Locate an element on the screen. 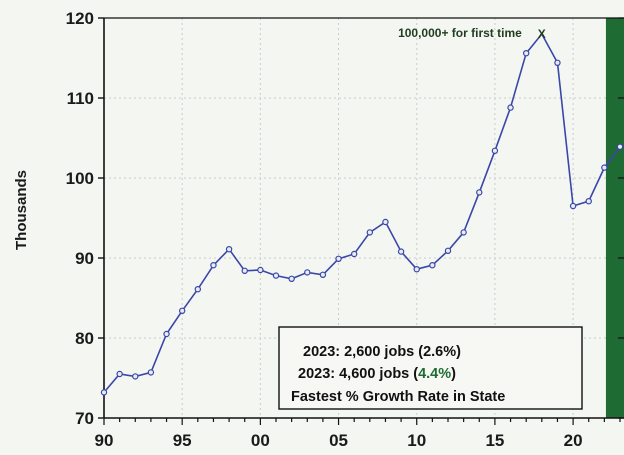 The height and width of the screenshot is (455, 624). x-tick-label: 10 is located at coordinates (416, 440).